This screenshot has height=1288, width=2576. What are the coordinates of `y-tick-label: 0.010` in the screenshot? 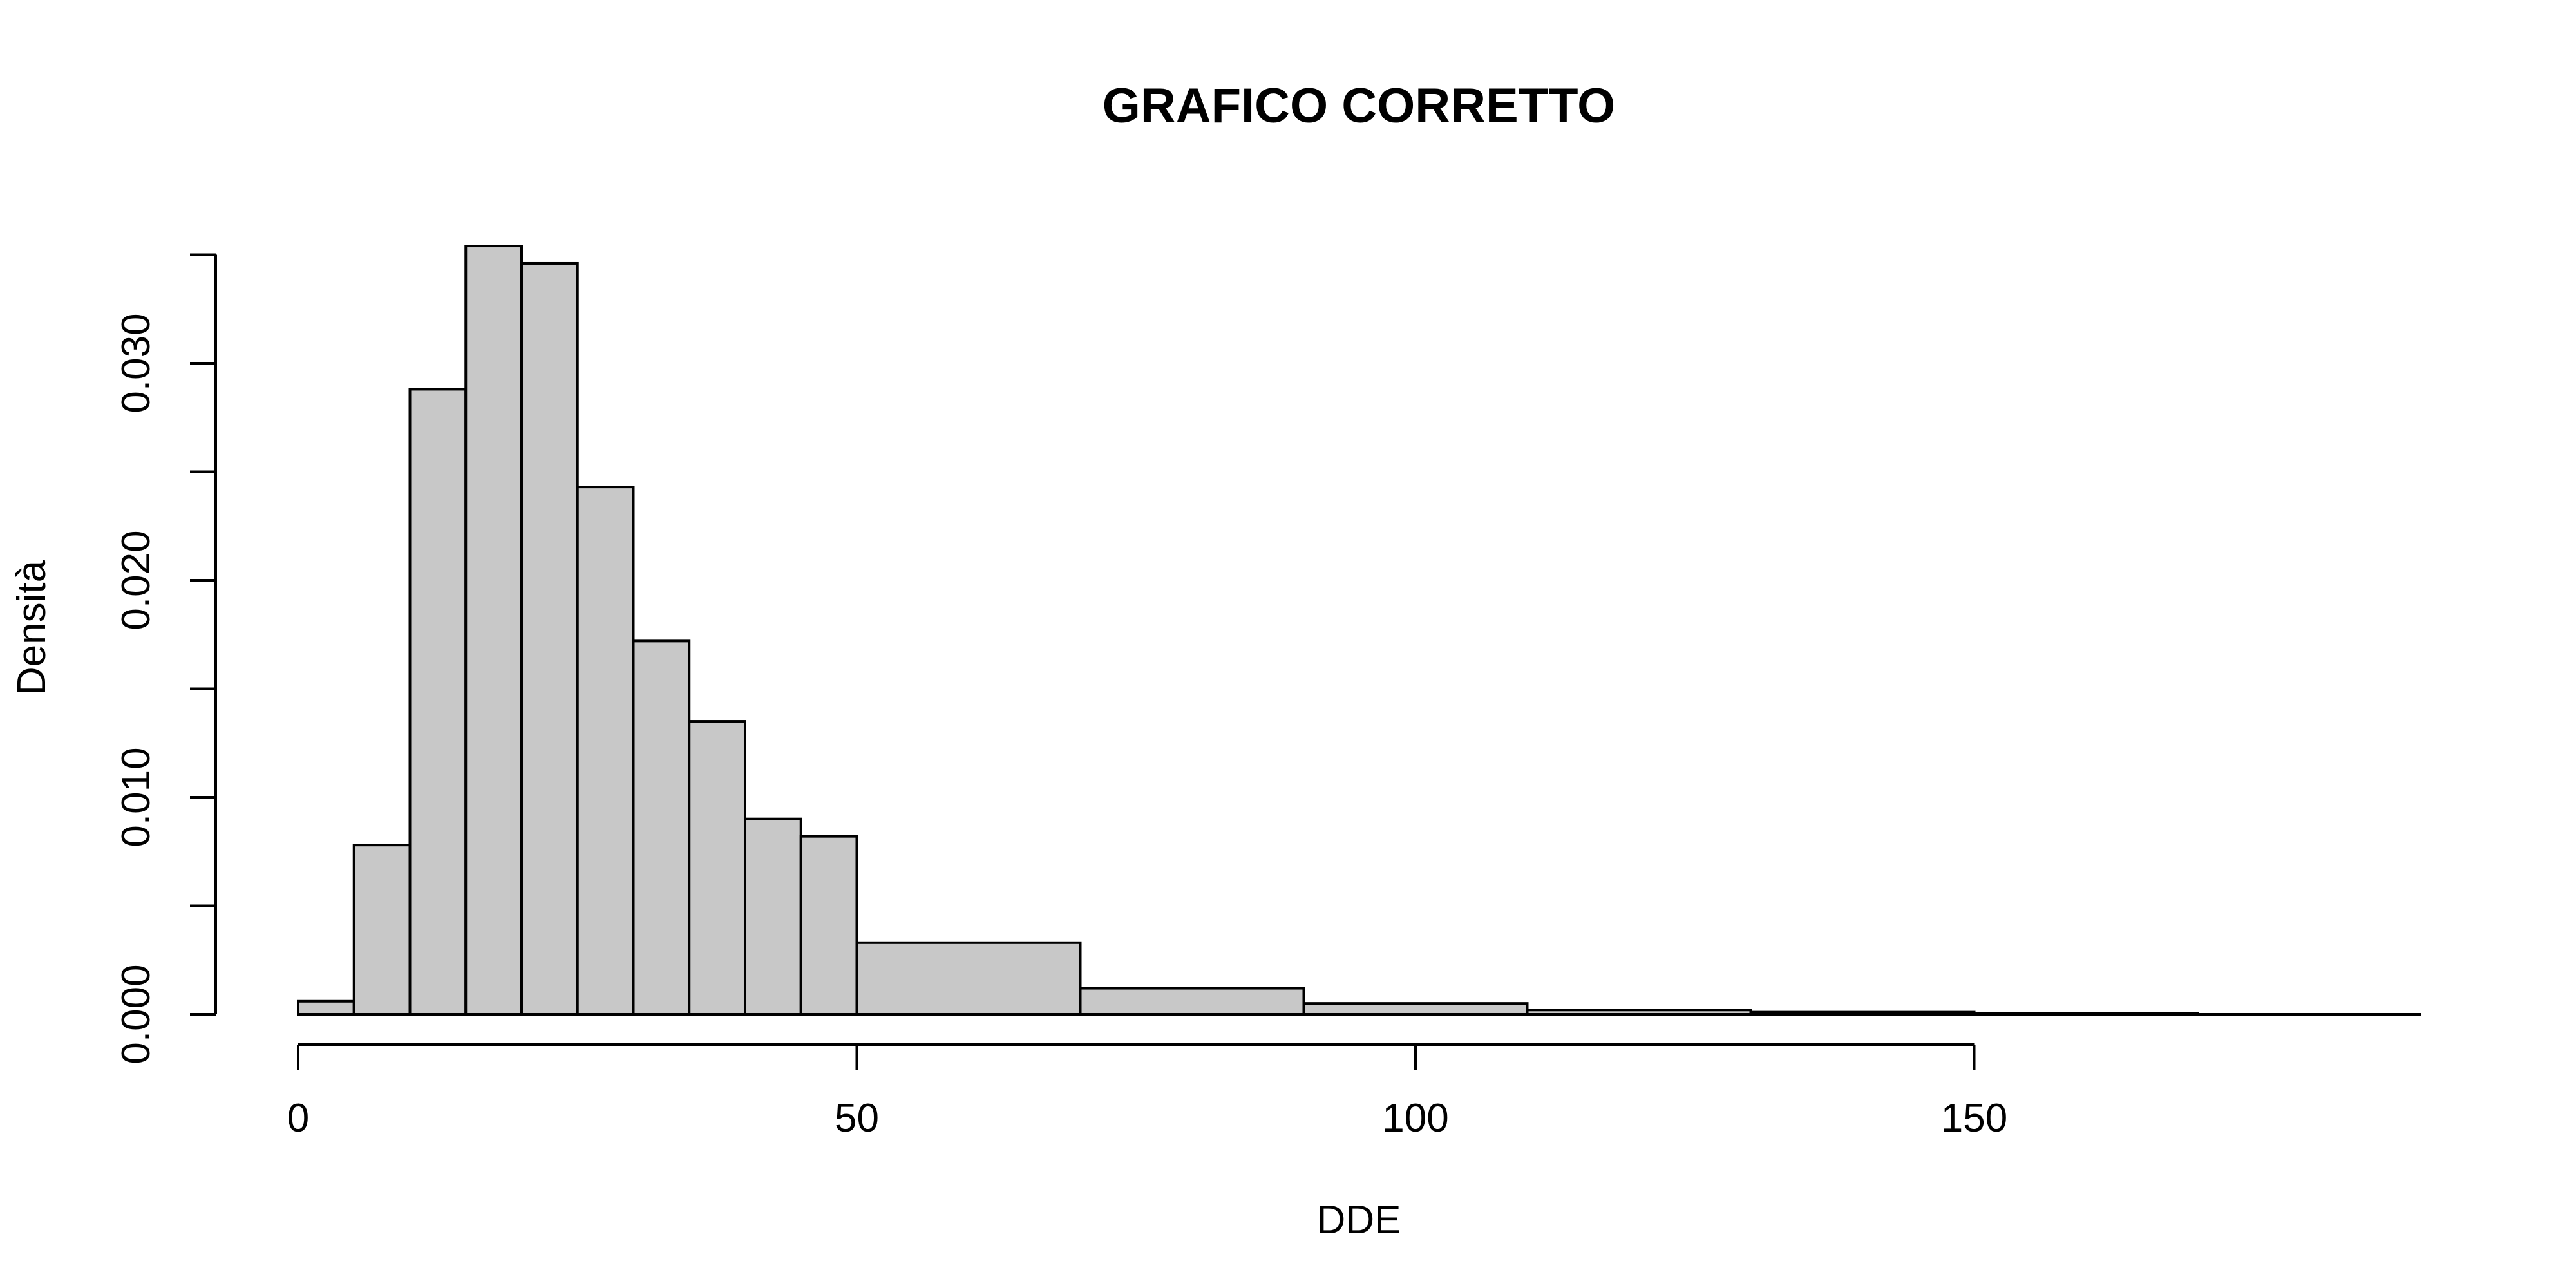 It's located at (136, 797).